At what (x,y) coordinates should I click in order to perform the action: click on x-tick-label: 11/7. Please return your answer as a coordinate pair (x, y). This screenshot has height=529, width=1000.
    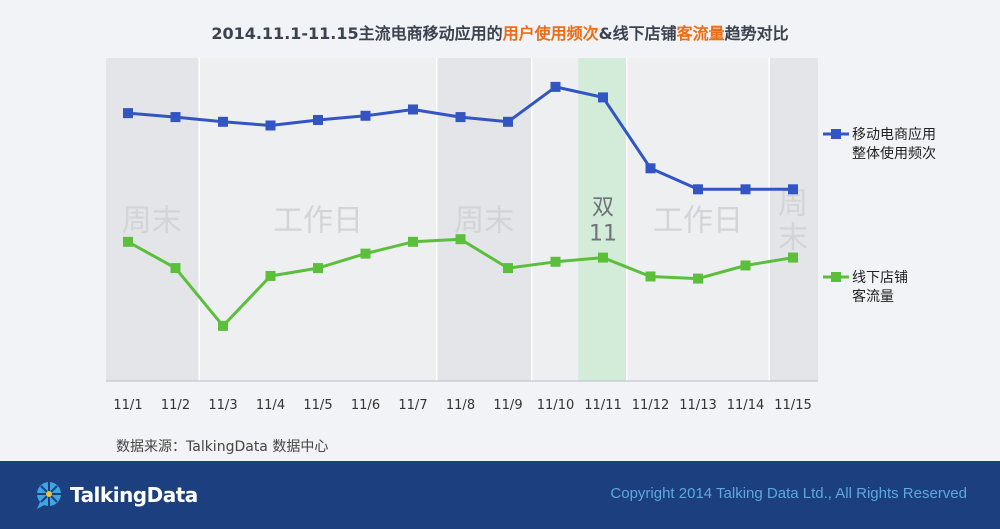
    Looking at the image, I should click on (412, 405).